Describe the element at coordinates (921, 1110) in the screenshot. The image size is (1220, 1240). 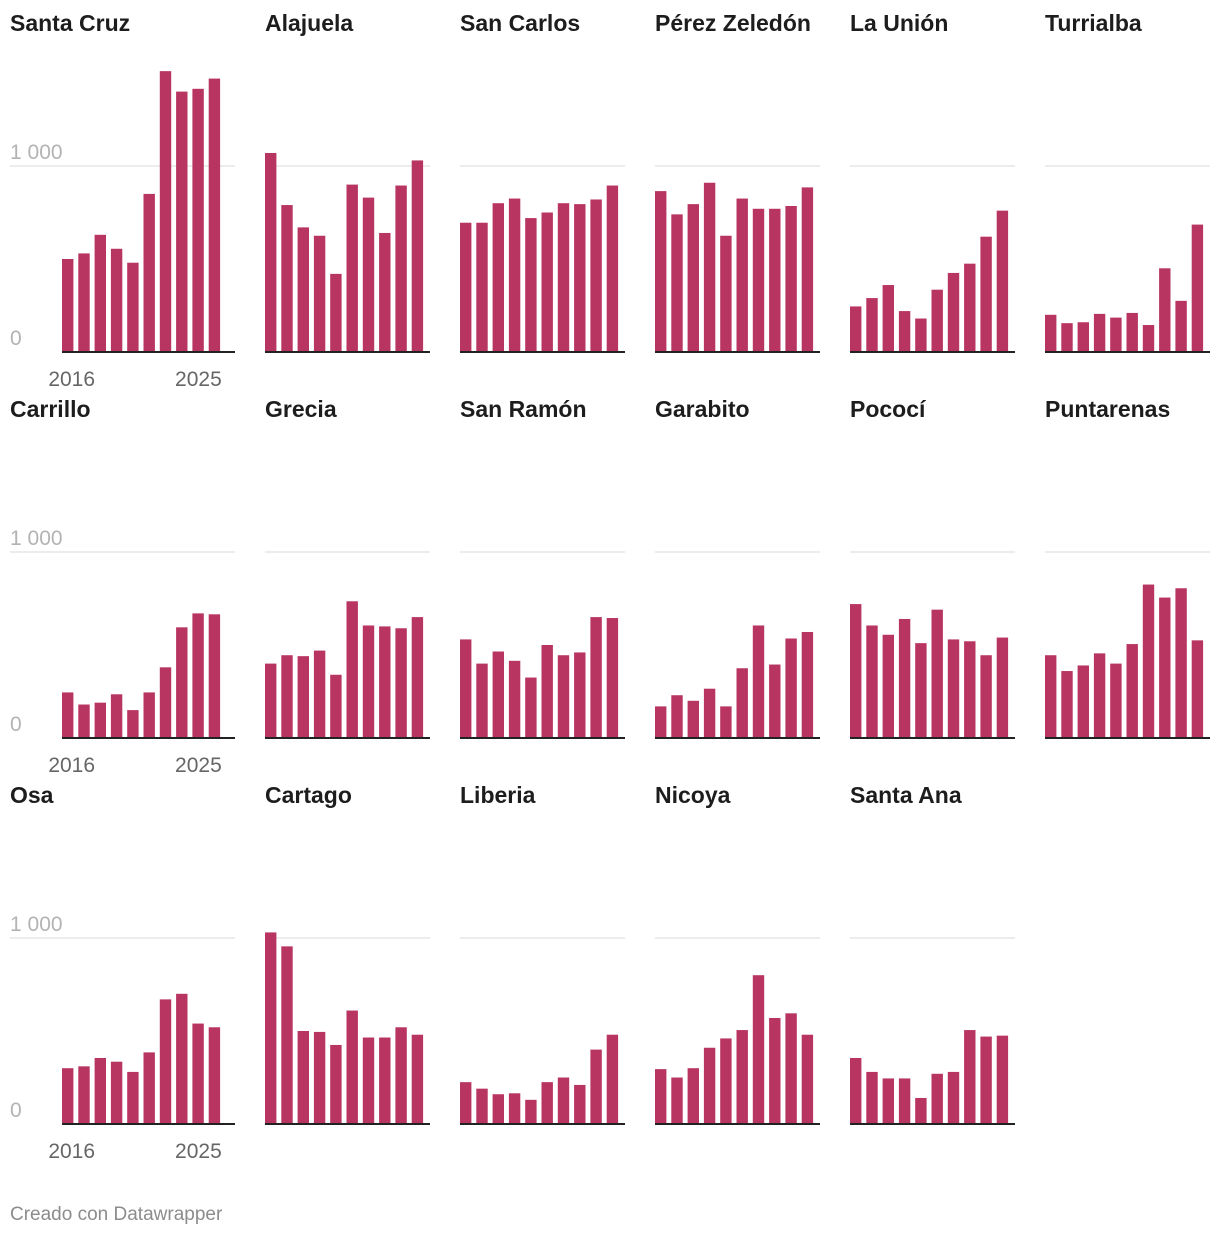
I see `bar-santa-ana-2020` at that location.